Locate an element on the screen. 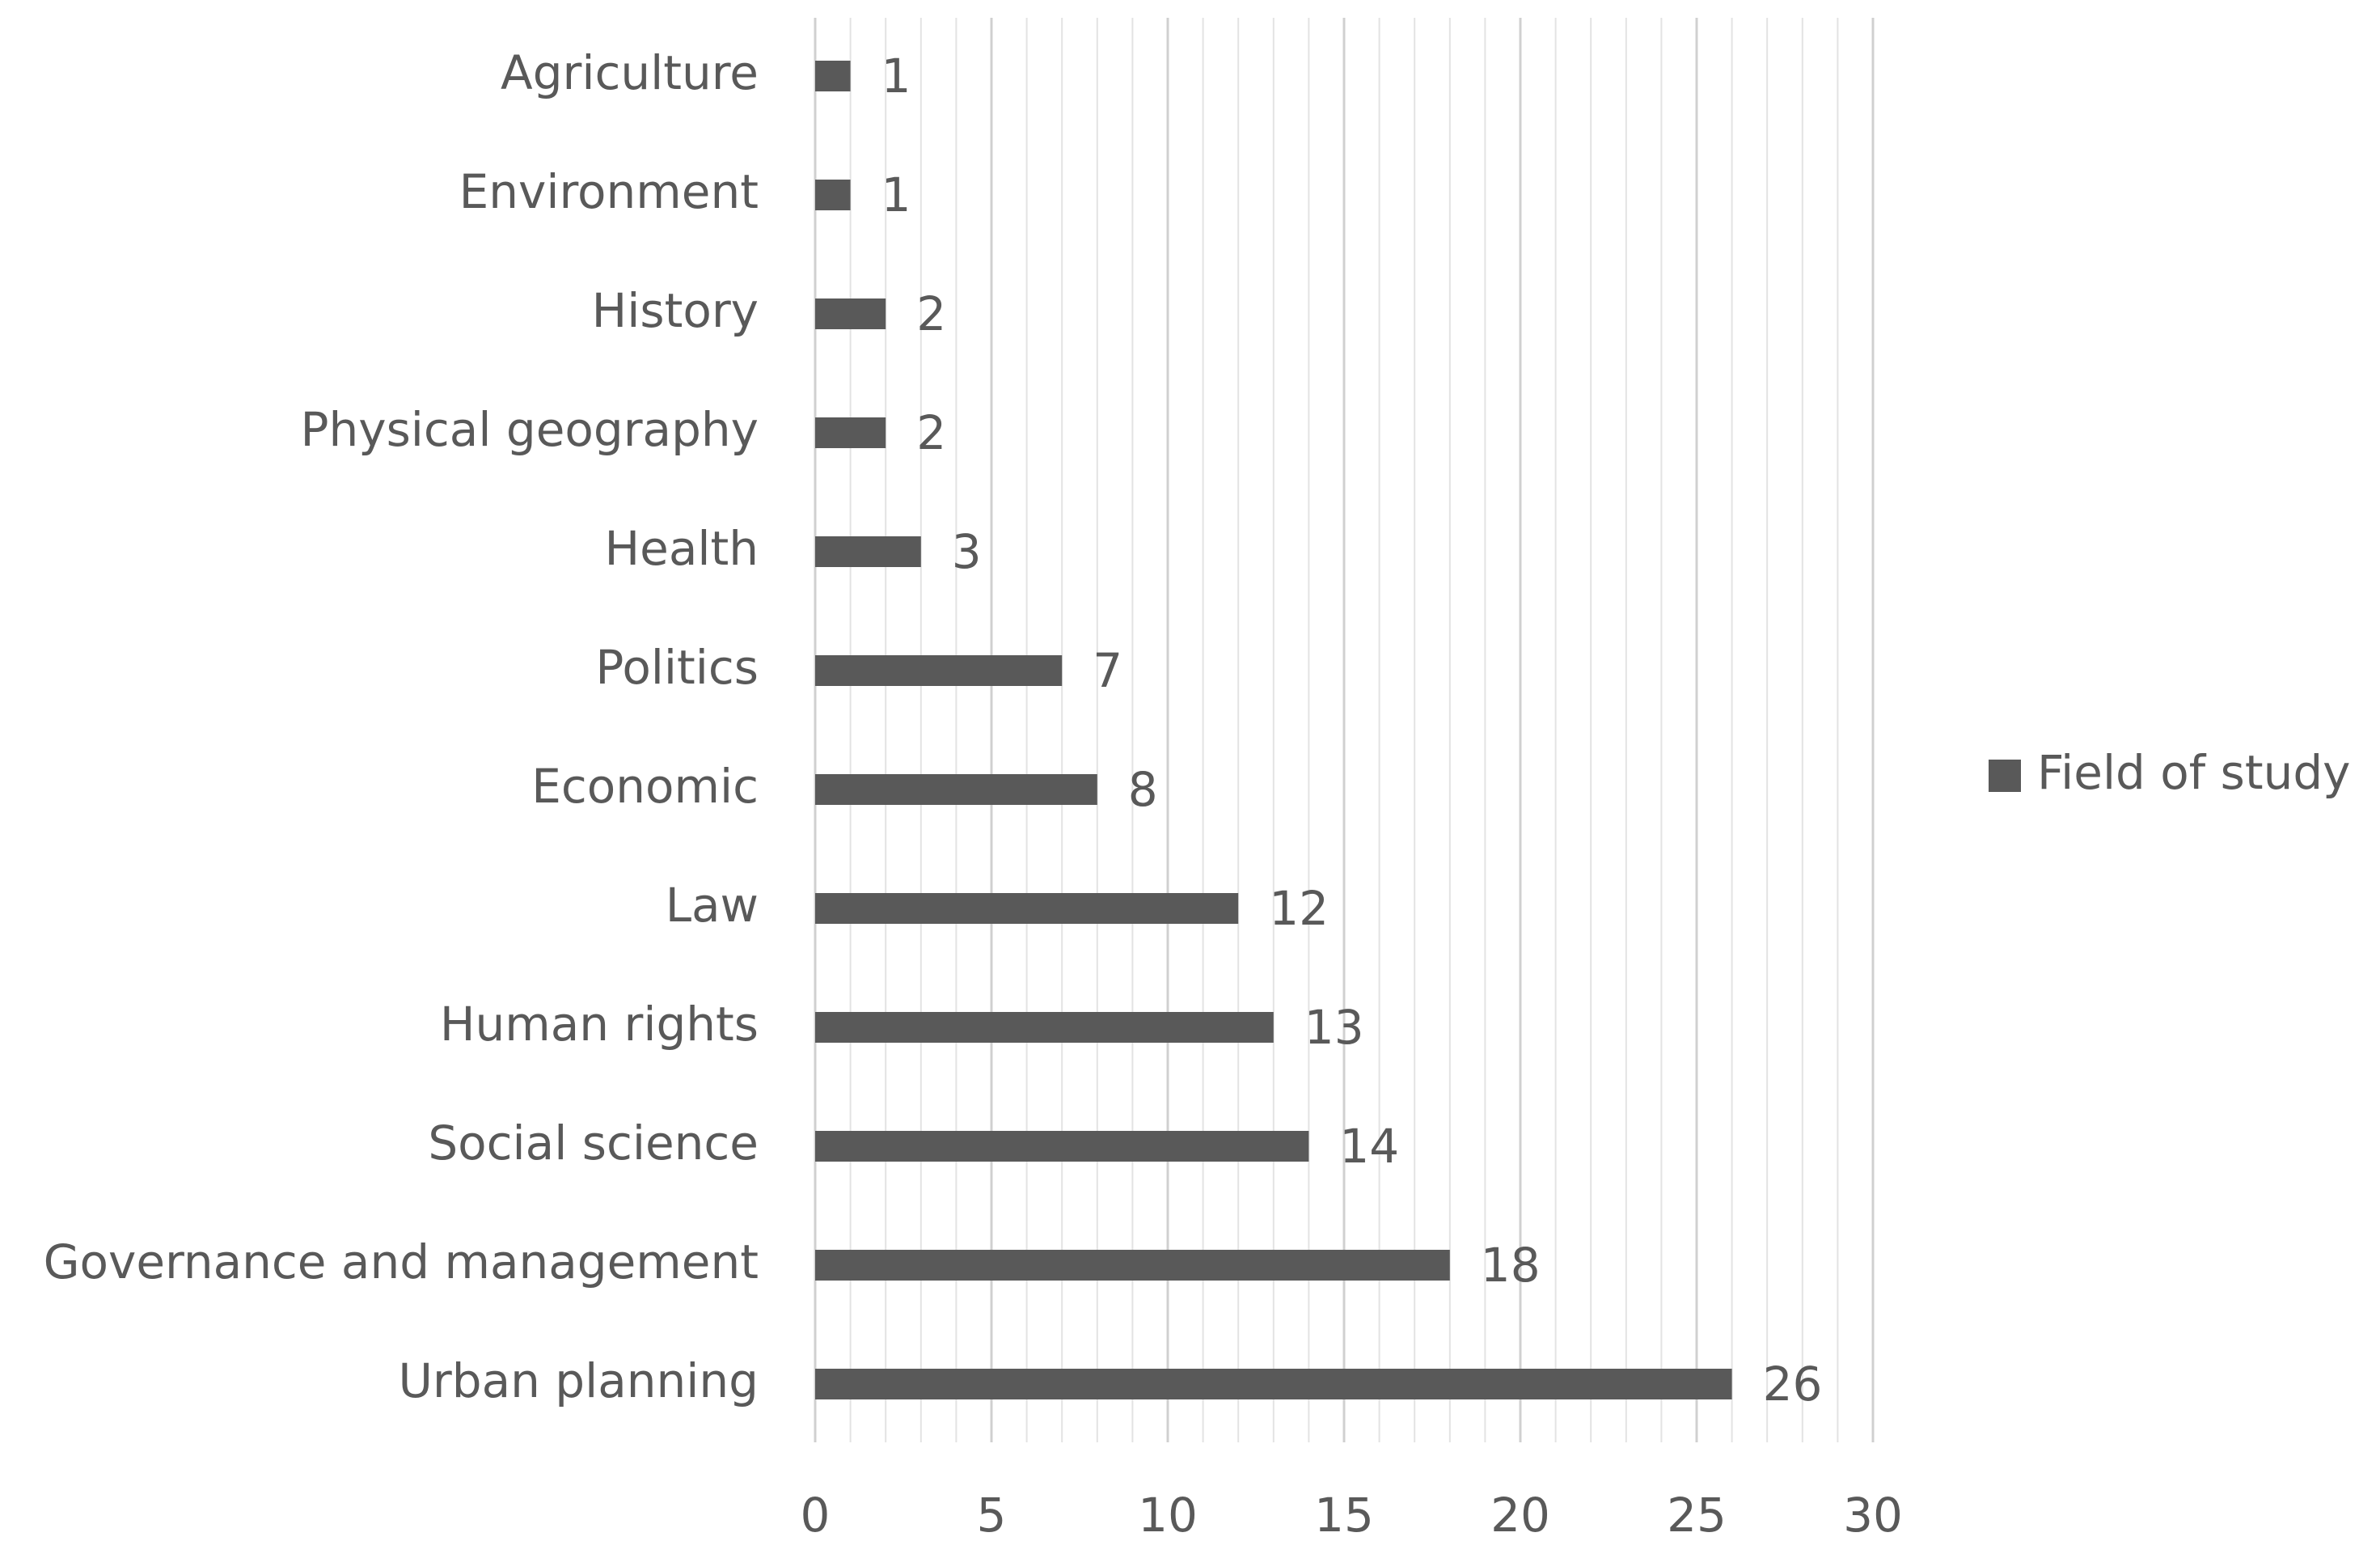 The height and width of the screenshot is (1558, 2380). y-tick-label: Economic is located at coordinates (645, 786).